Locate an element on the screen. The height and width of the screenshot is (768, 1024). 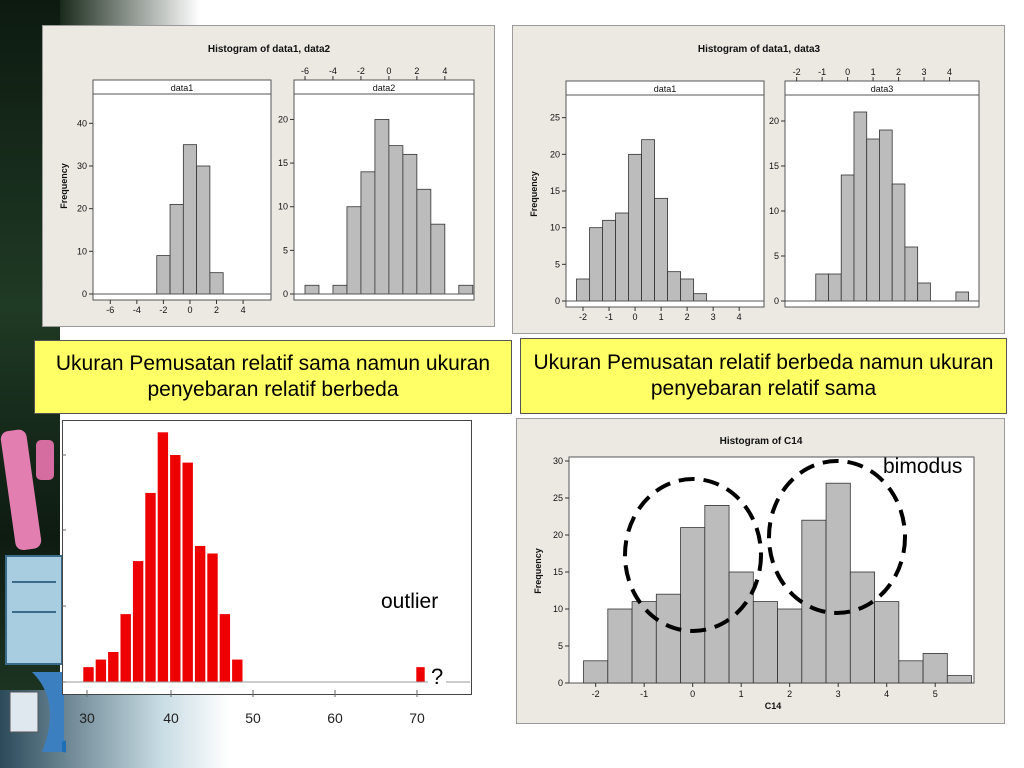
x-tick-label: 40 is located at coordinates (171, 718).